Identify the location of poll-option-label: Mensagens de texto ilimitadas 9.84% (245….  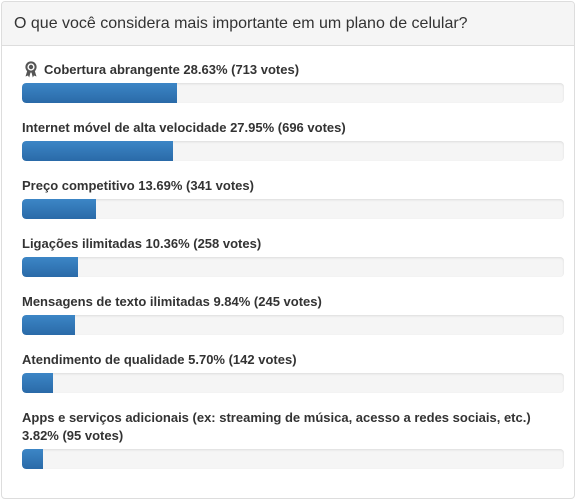
(293, 302).